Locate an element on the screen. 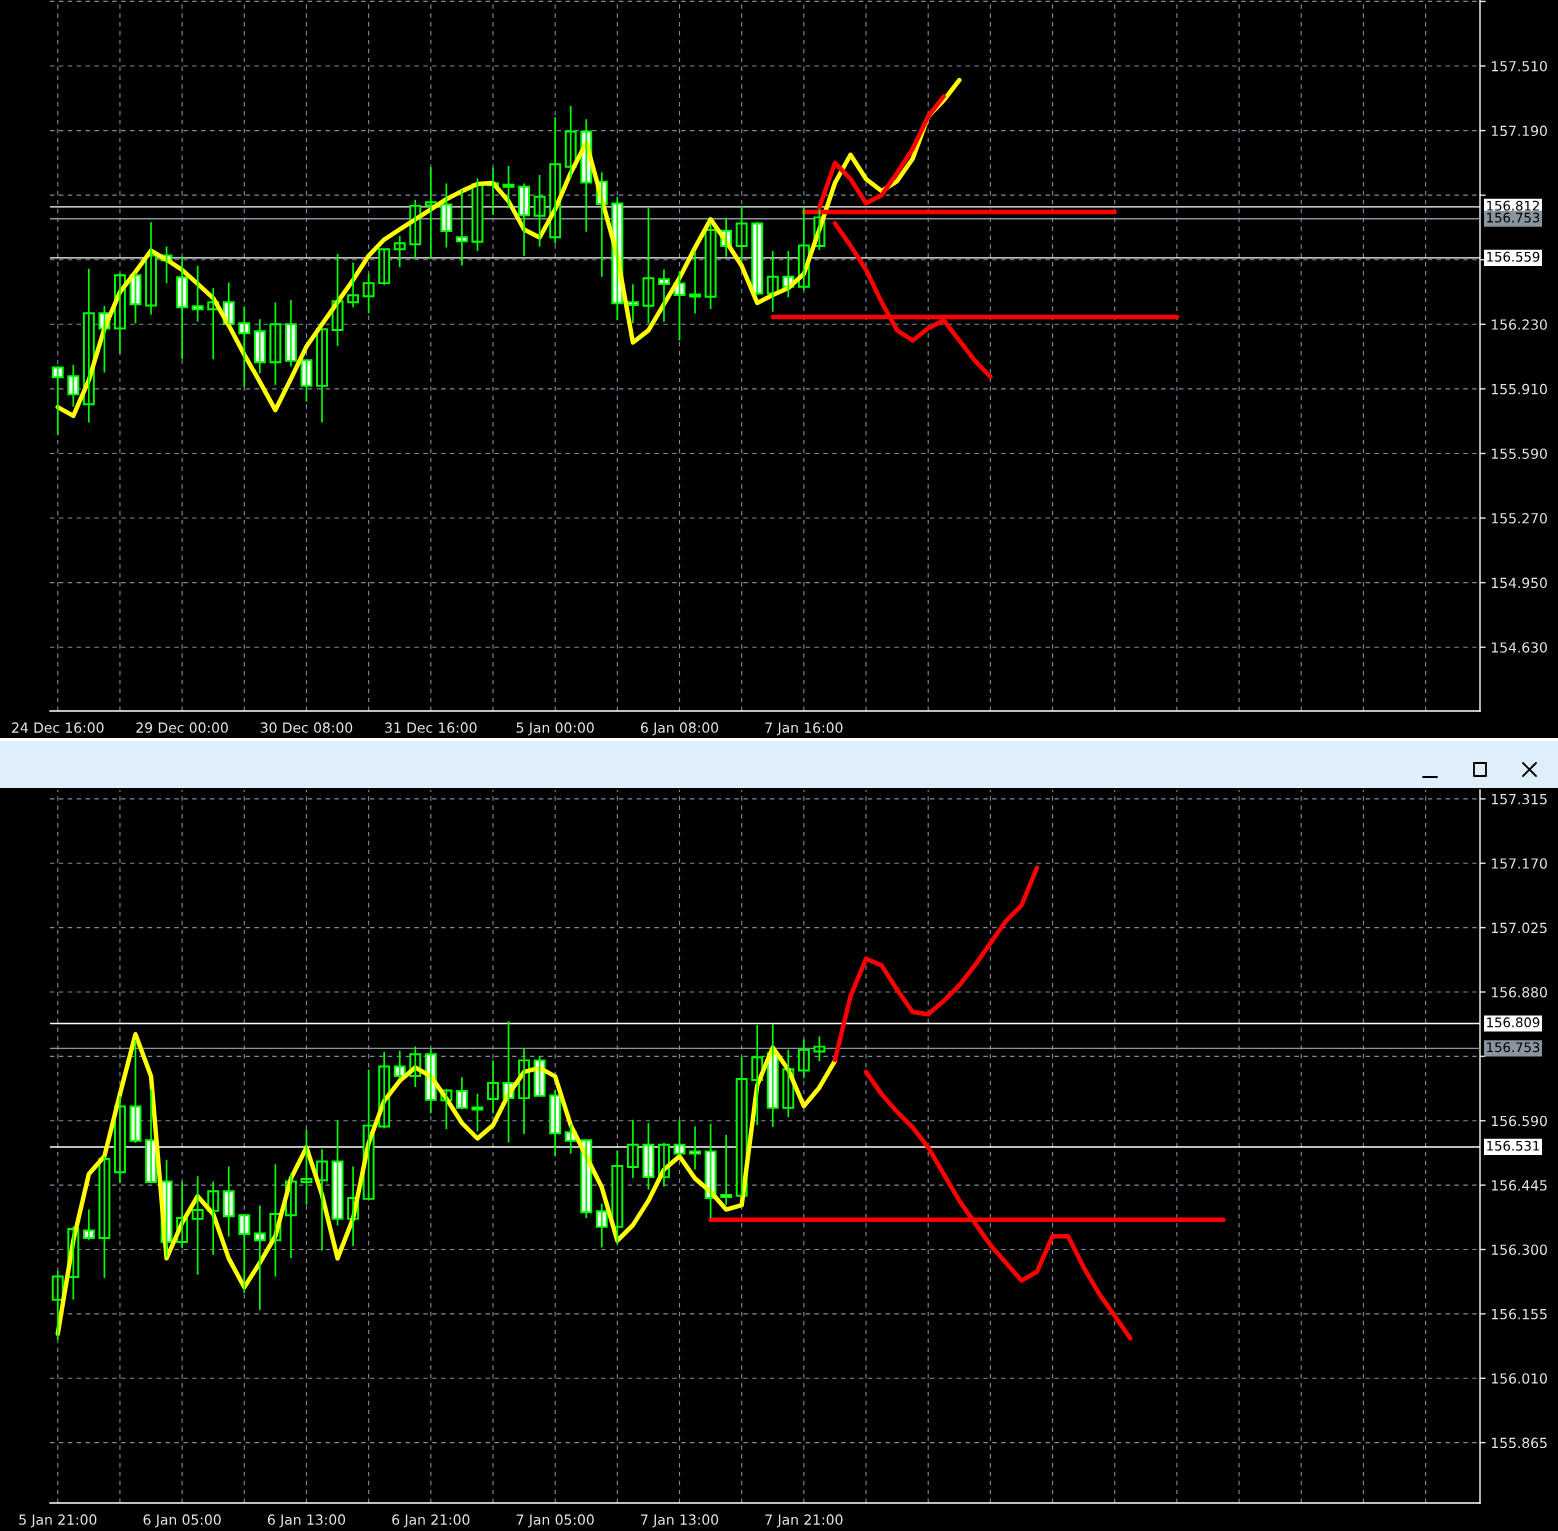 Image resolution: width=1558 pixels, height=1531 pixels. x-tick-label: 24 Dec 16:00 is located at coordinates (58, 727).